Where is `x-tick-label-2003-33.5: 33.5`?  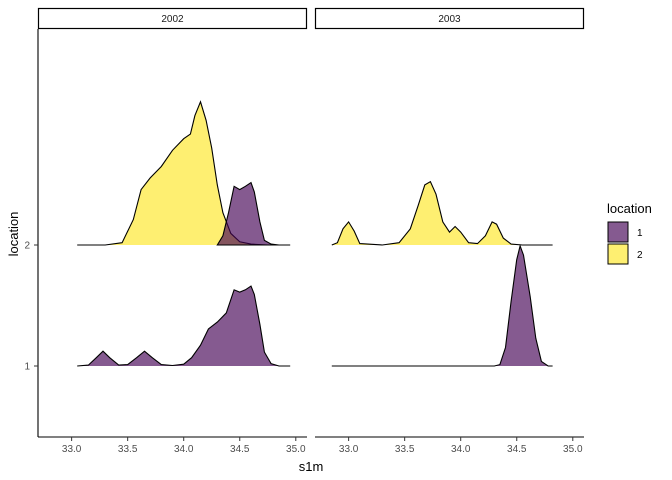 x-tick-label-2003-33.5: 33.5 is located at coordinates (405, 449).